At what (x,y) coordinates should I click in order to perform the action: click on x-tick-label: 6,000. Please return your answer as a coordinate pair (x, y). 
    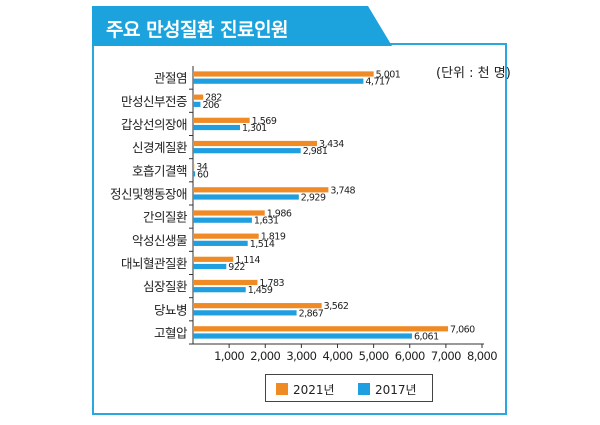
    Looking at the image, I should click on (410, 356).